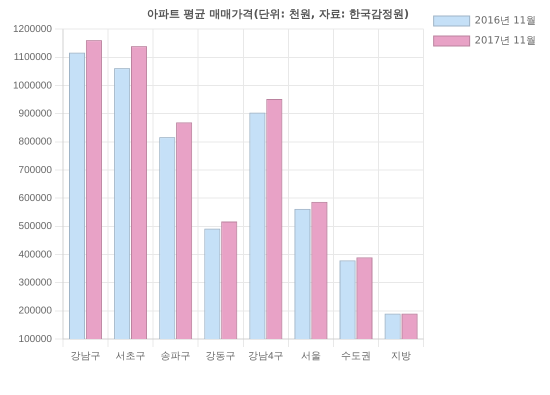 The width and height of the screenshot is (550, 395). Describe the element at coordinates (33, 58) in the screenshot. I see `y-tick-label: 1100000` at that location.